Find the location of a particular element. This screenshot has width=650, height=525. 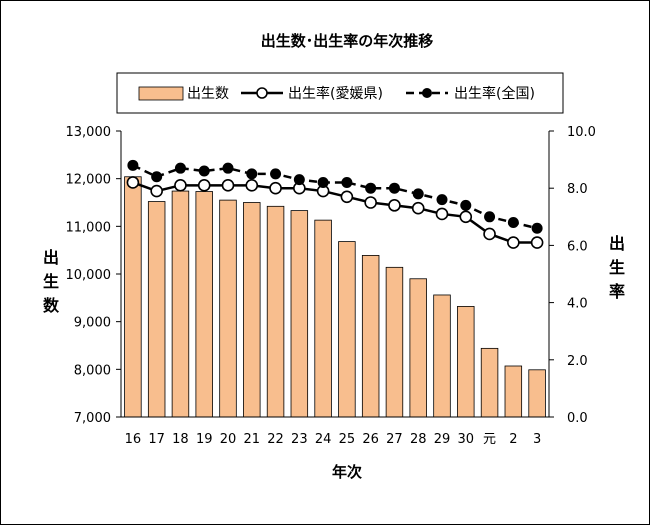

x-tick-label: 28 is located at coordinates (418, 439).